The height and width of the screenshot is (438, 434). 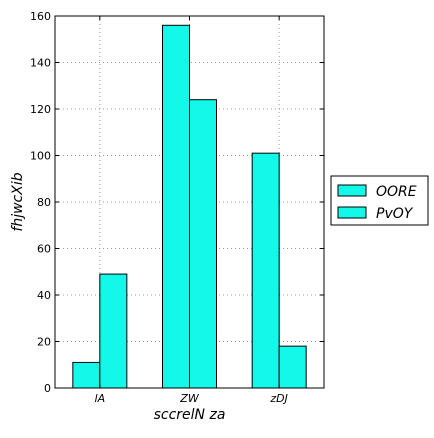 I want to click on legend-label-pvoy: PvOY, so click(x=395, y=214).